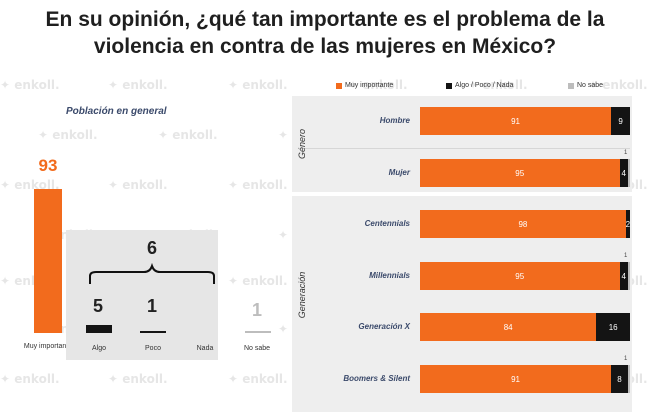  I want to click on legend-algo-label: Algo / Poco / Nada, so click(484, 85).